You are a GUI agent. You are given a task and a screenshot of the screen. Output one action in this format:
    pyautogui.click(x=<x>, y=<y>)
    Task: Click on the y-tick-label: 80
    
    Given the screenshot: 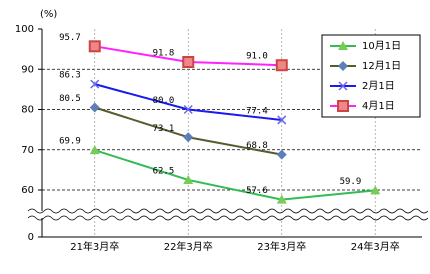 What is the action you would take?
    pyautogui.click(x=27, y=110)
    